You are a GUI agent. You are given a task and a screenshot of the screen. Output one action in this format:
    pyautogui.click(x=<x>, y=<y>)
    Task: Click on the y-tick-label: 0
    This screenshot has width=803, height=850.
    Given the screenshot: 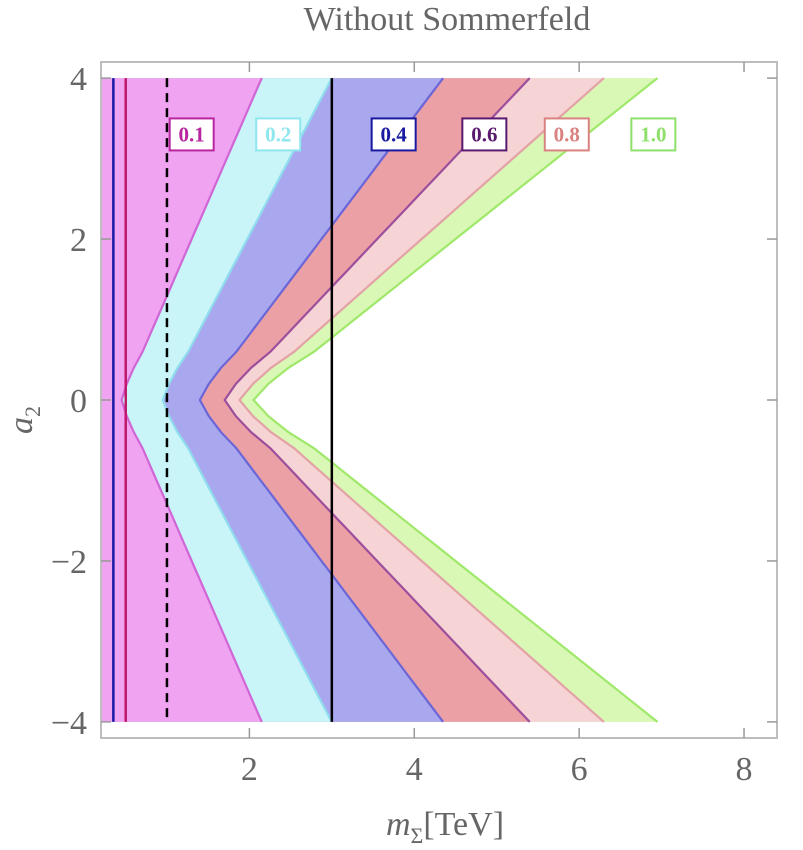 What is the action you would take?
    pyautogui.click(x=78, y=401)
    